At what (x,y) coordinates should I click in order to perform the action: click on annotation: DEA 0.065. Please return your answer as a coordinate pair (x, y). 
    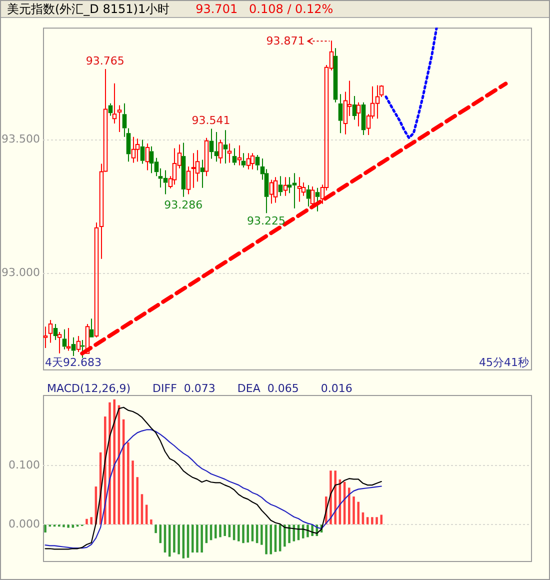
    Looking at the image, I should click on (268, 388).